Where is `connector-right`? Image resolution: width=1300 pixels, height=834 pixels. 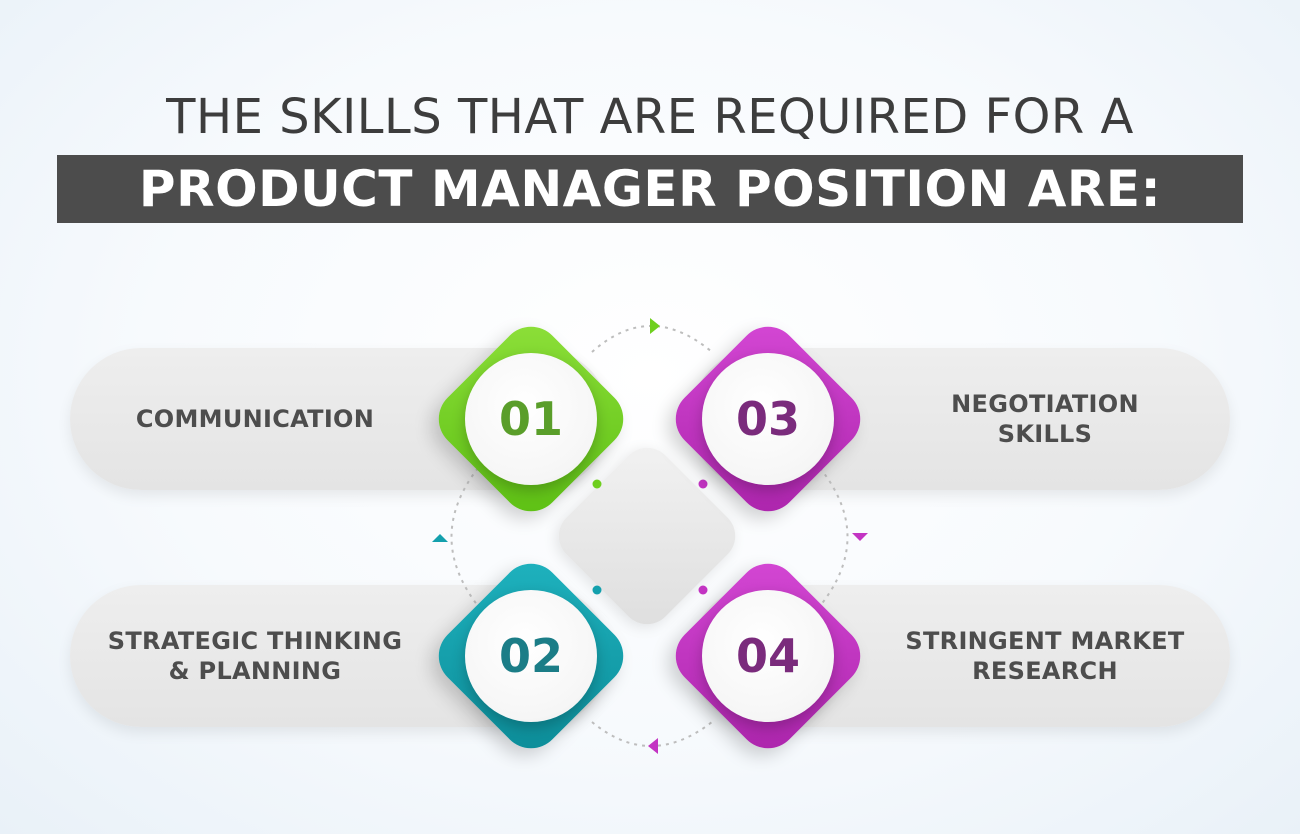 connector-right is located at coordinates (834, 537).